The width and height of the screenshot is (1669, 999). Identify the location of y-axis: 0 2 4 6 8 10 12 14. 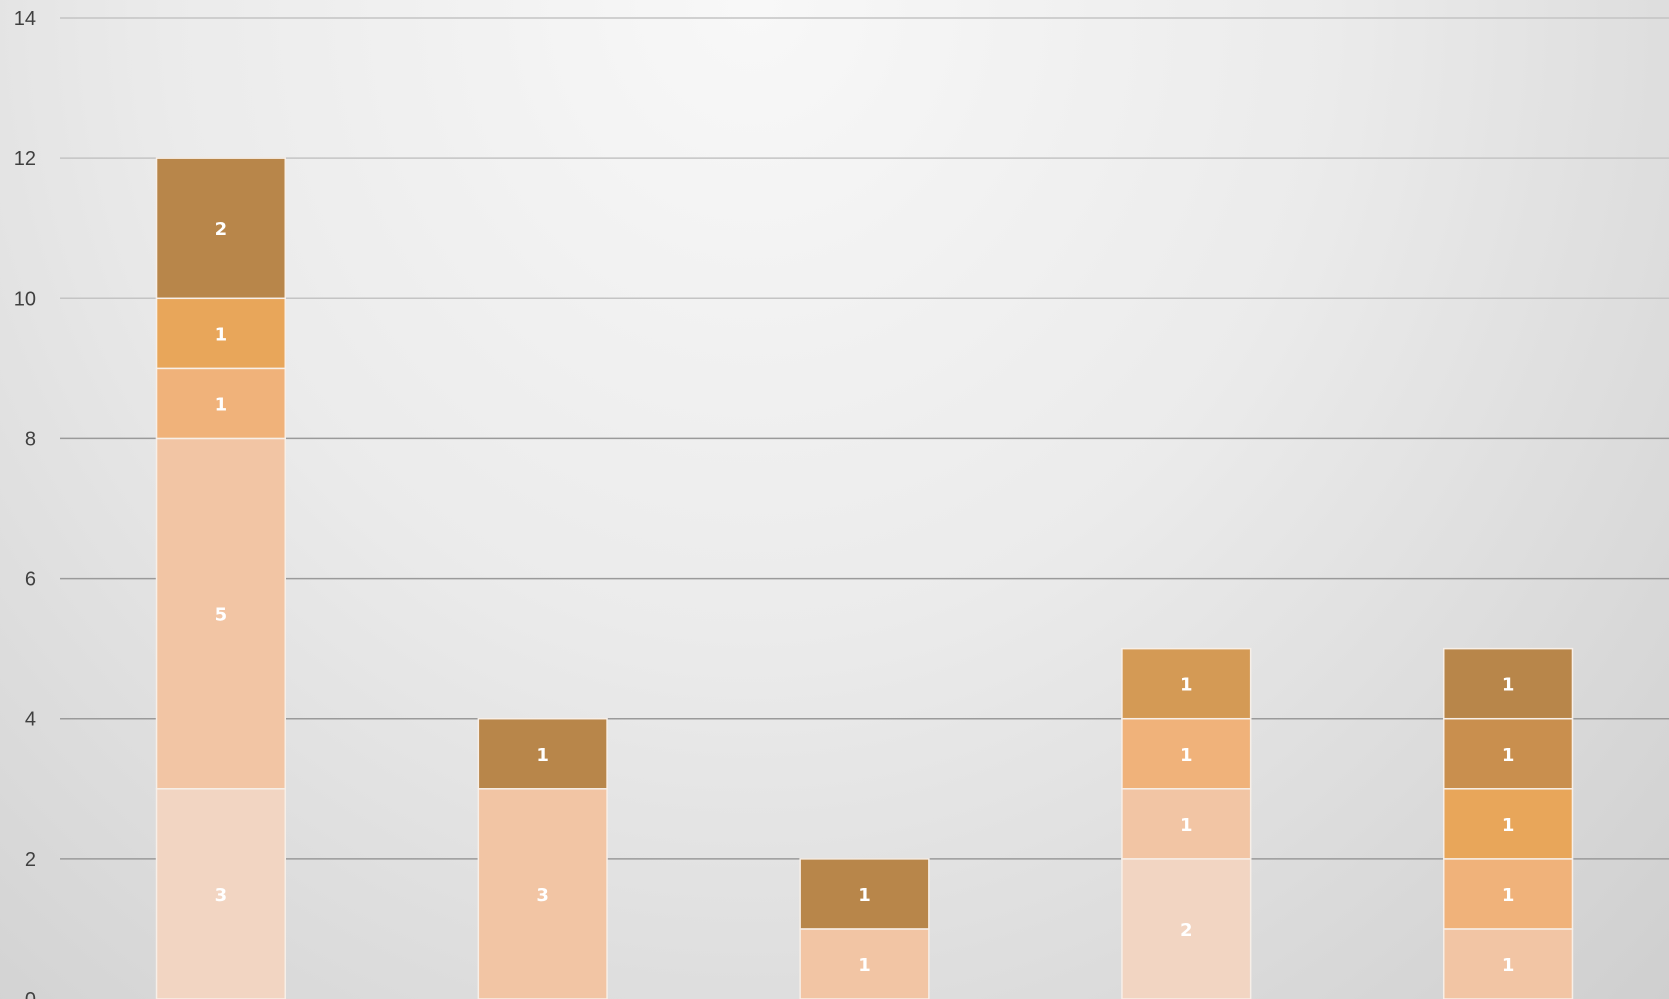
(25, 503).